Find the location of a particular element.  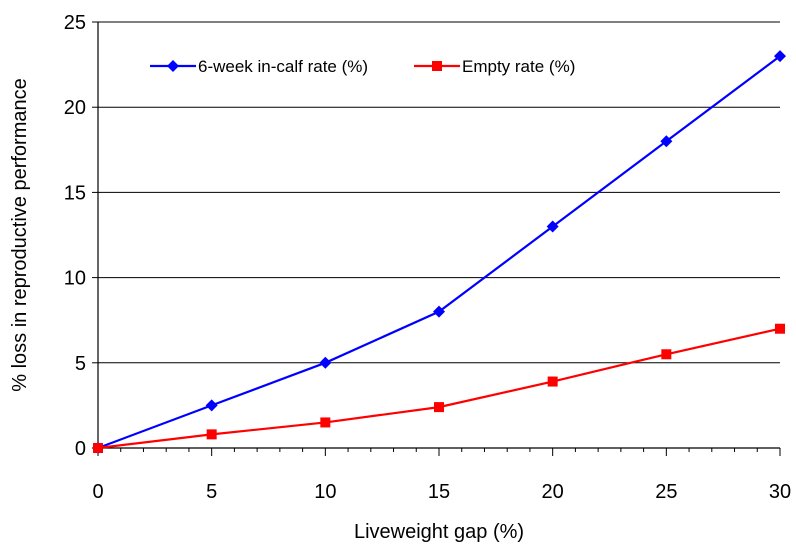

legend-entry: 6-week in-calf rate (%) is located at coordinates (259, 66).